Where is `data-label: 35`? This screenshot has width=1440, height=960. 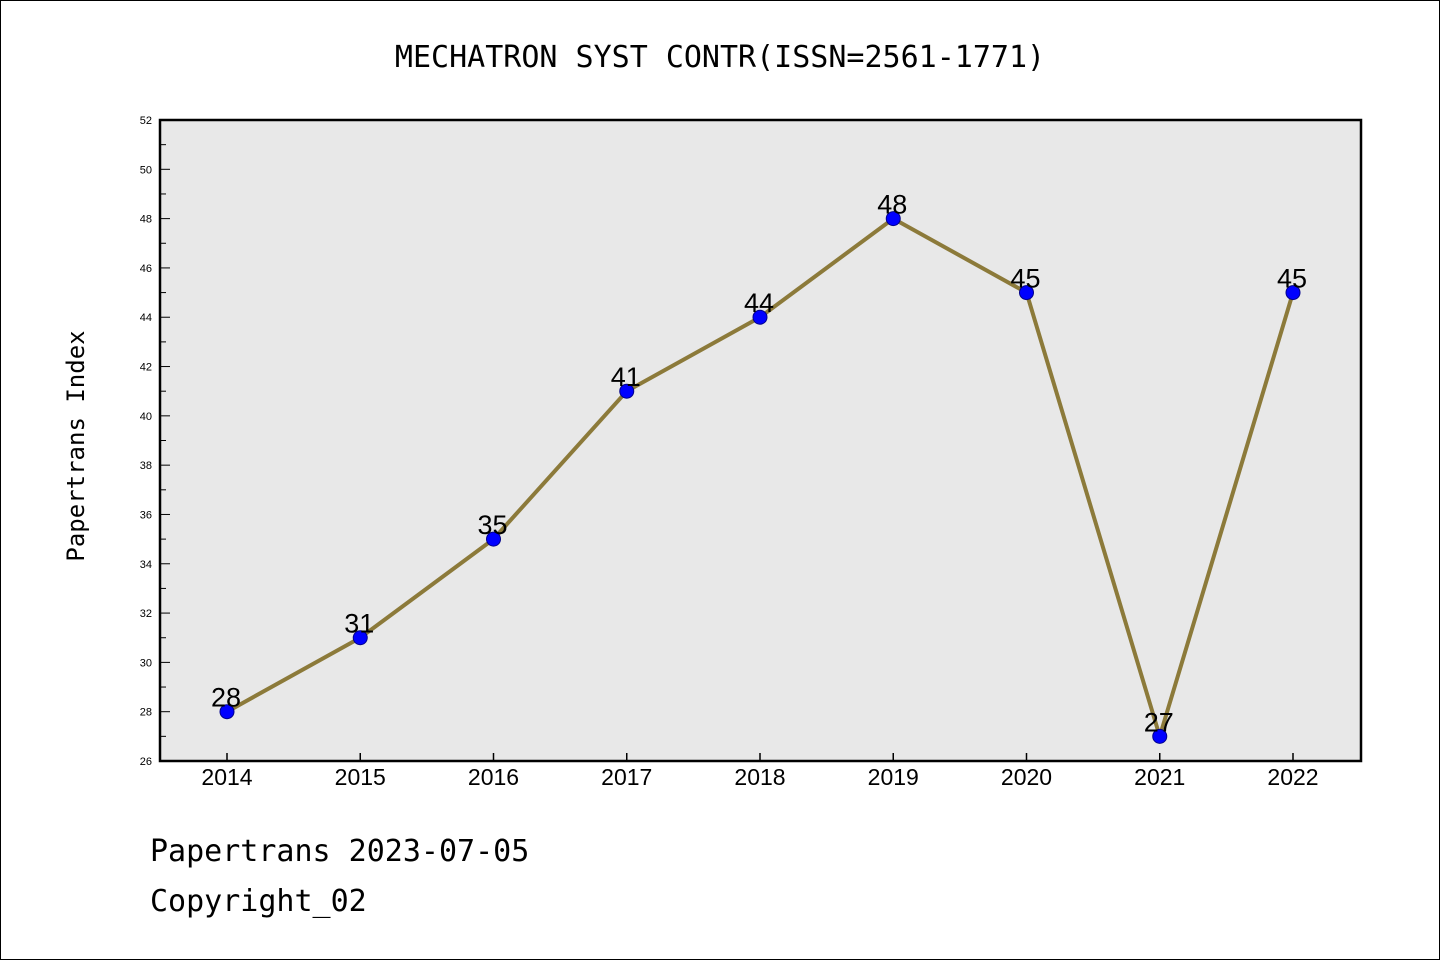
data-label: 35 is located at coordinates (492, 525).